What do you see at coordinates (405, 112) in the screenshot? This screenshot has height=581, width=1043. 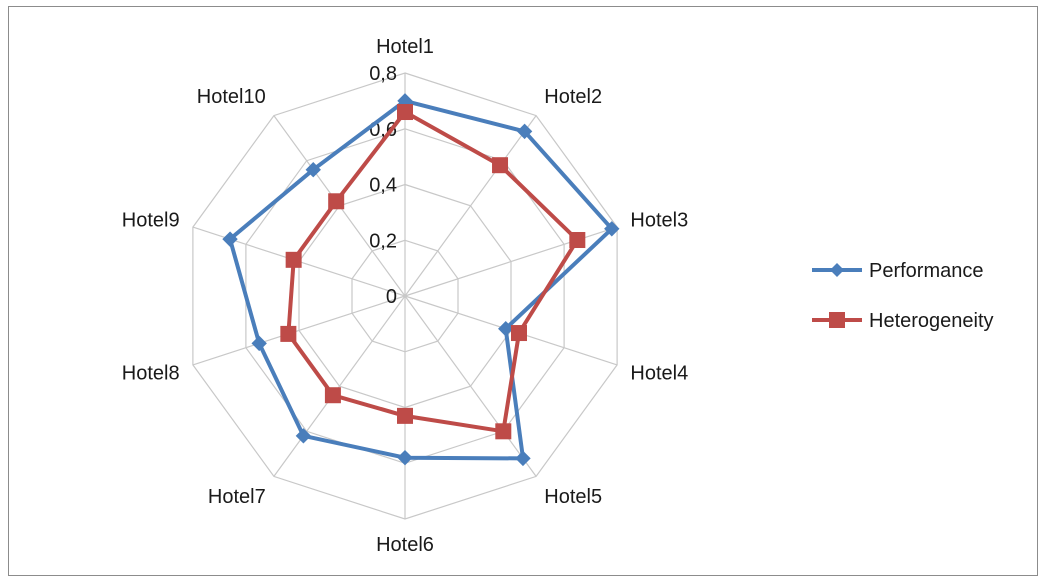 I see `data-point-heterogeneity-hotel1` at bounding box center [405, 112].